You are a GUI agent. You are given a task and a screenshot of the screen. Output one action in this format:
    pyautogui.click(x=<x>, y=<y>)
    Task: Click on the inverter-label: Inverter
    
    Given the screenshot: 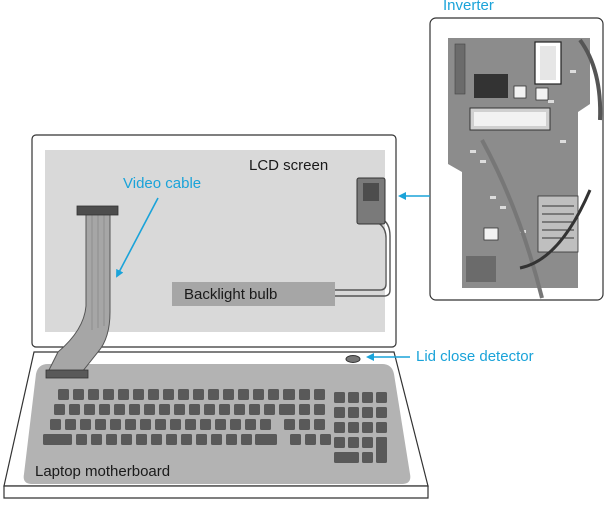 What is the action you would take?
    pyautogui.click(x=468, y=7)
    